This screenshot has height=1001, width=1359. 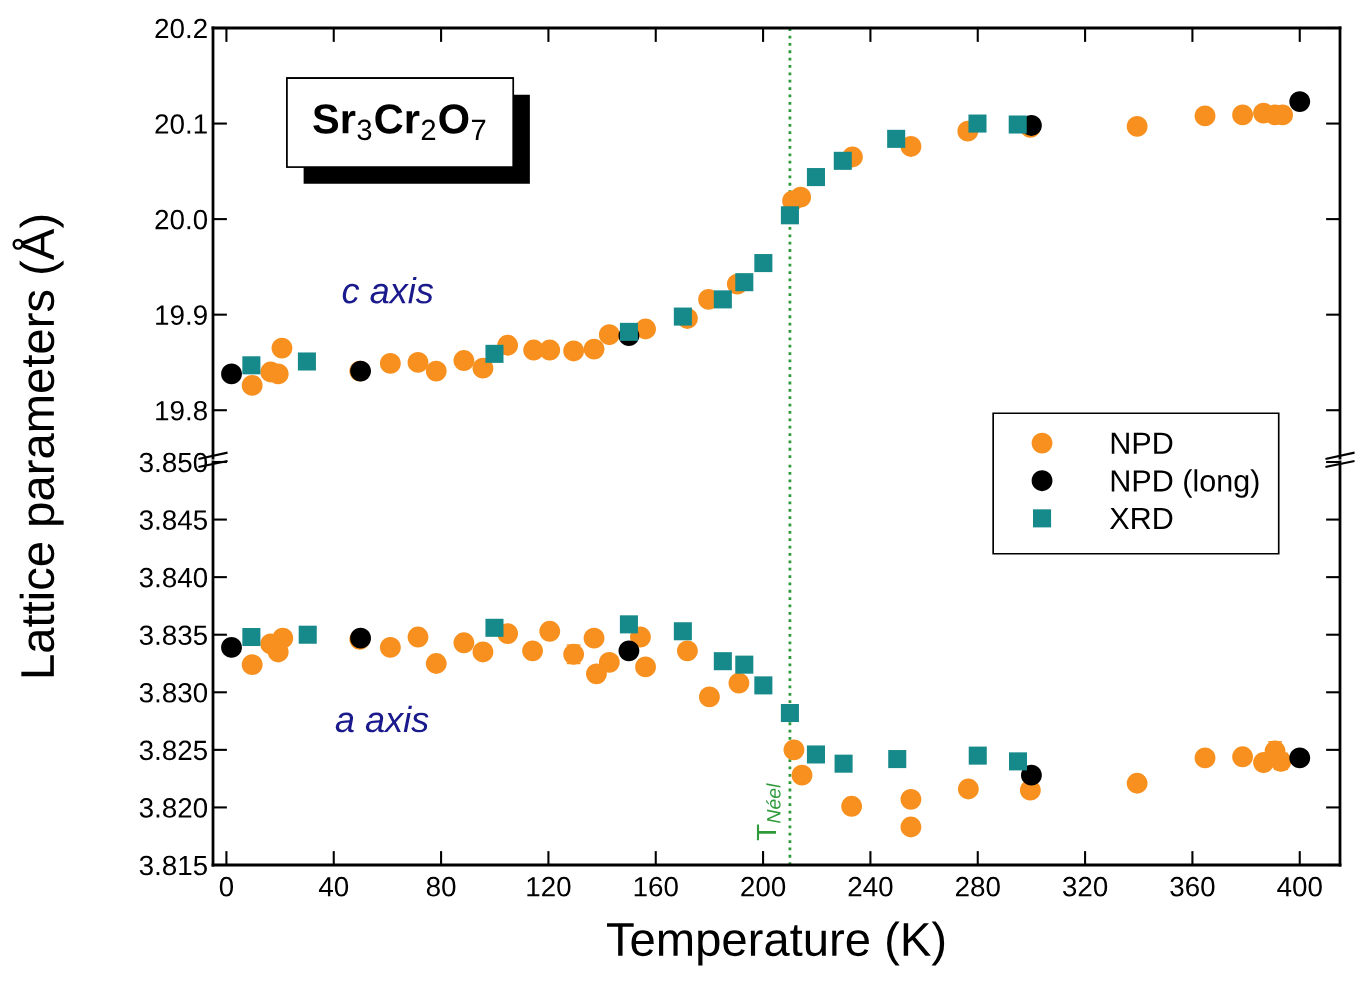 What do you see at coordinates (1185, 483) in the screenshot?
I see `legend-label: NPD (long)` at bounding box center [1185, 483].